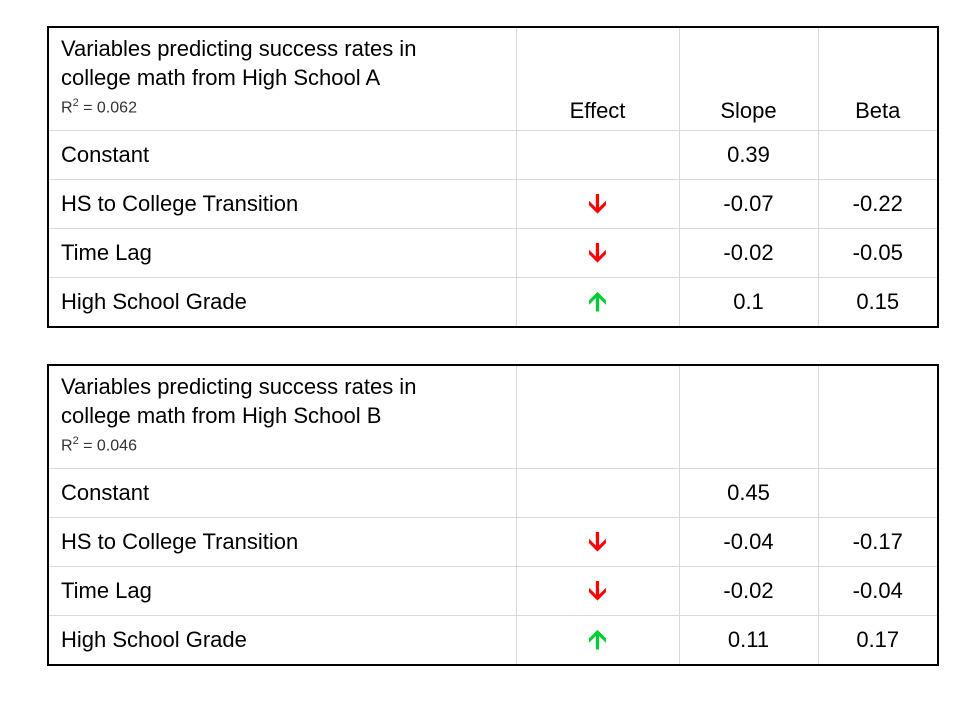 Image resolution: width=960 pixels, height=720 pixels. I want to click on beta-cell: -0.05, so click(878, 253).